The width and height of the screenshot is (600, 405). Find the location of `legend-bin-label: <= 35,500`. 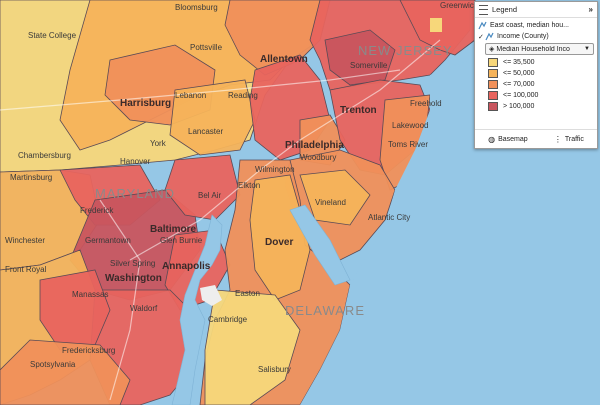

legend-bin-label: <= 35,500 is located at coordinates (519, 62).